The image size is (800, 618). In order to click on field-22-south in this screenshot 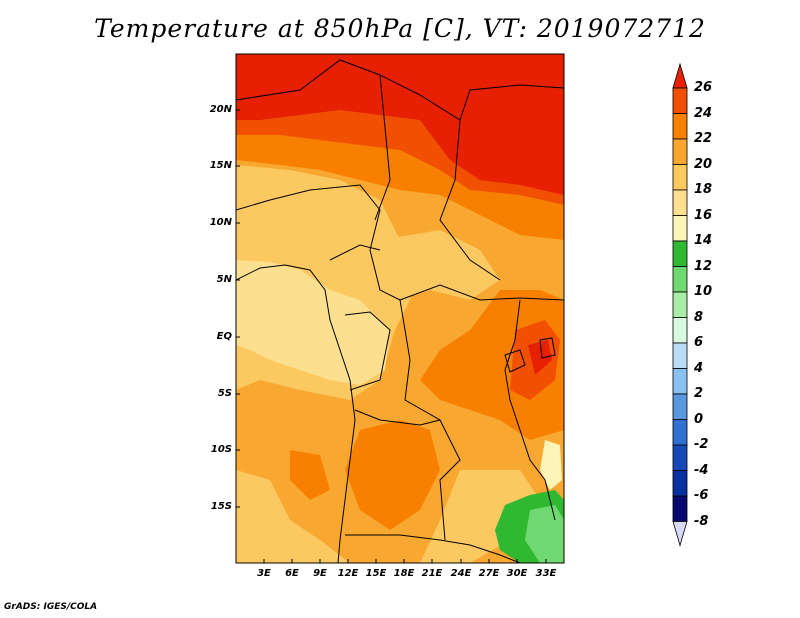, I will do `click(392, 475)`.